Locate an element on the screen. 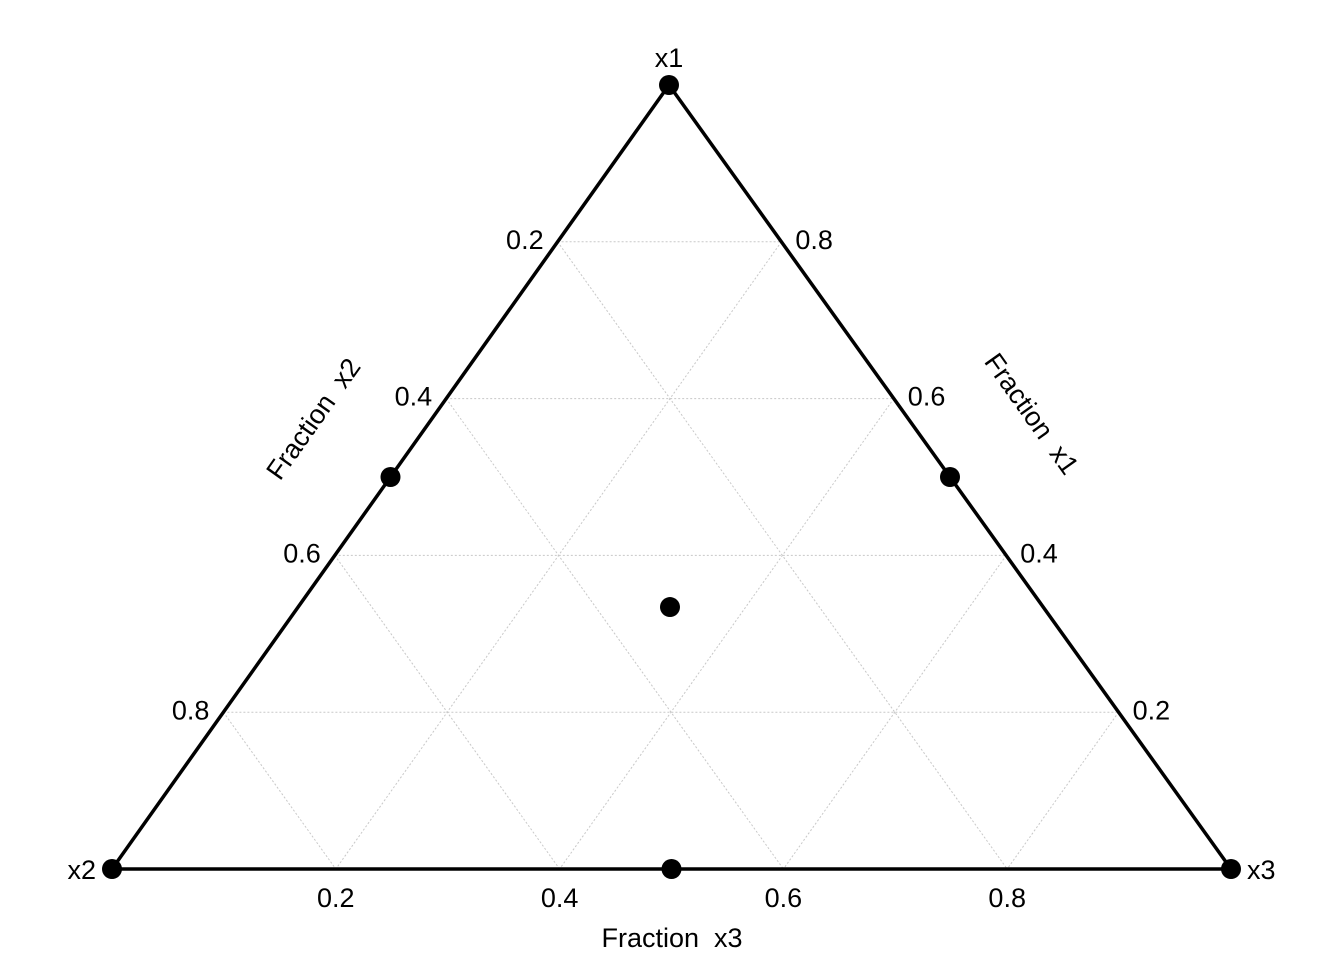 The height and width of the screenshot is (960, 1344). x1-tick-label: 0.6 is located at coordinates (927, 397).